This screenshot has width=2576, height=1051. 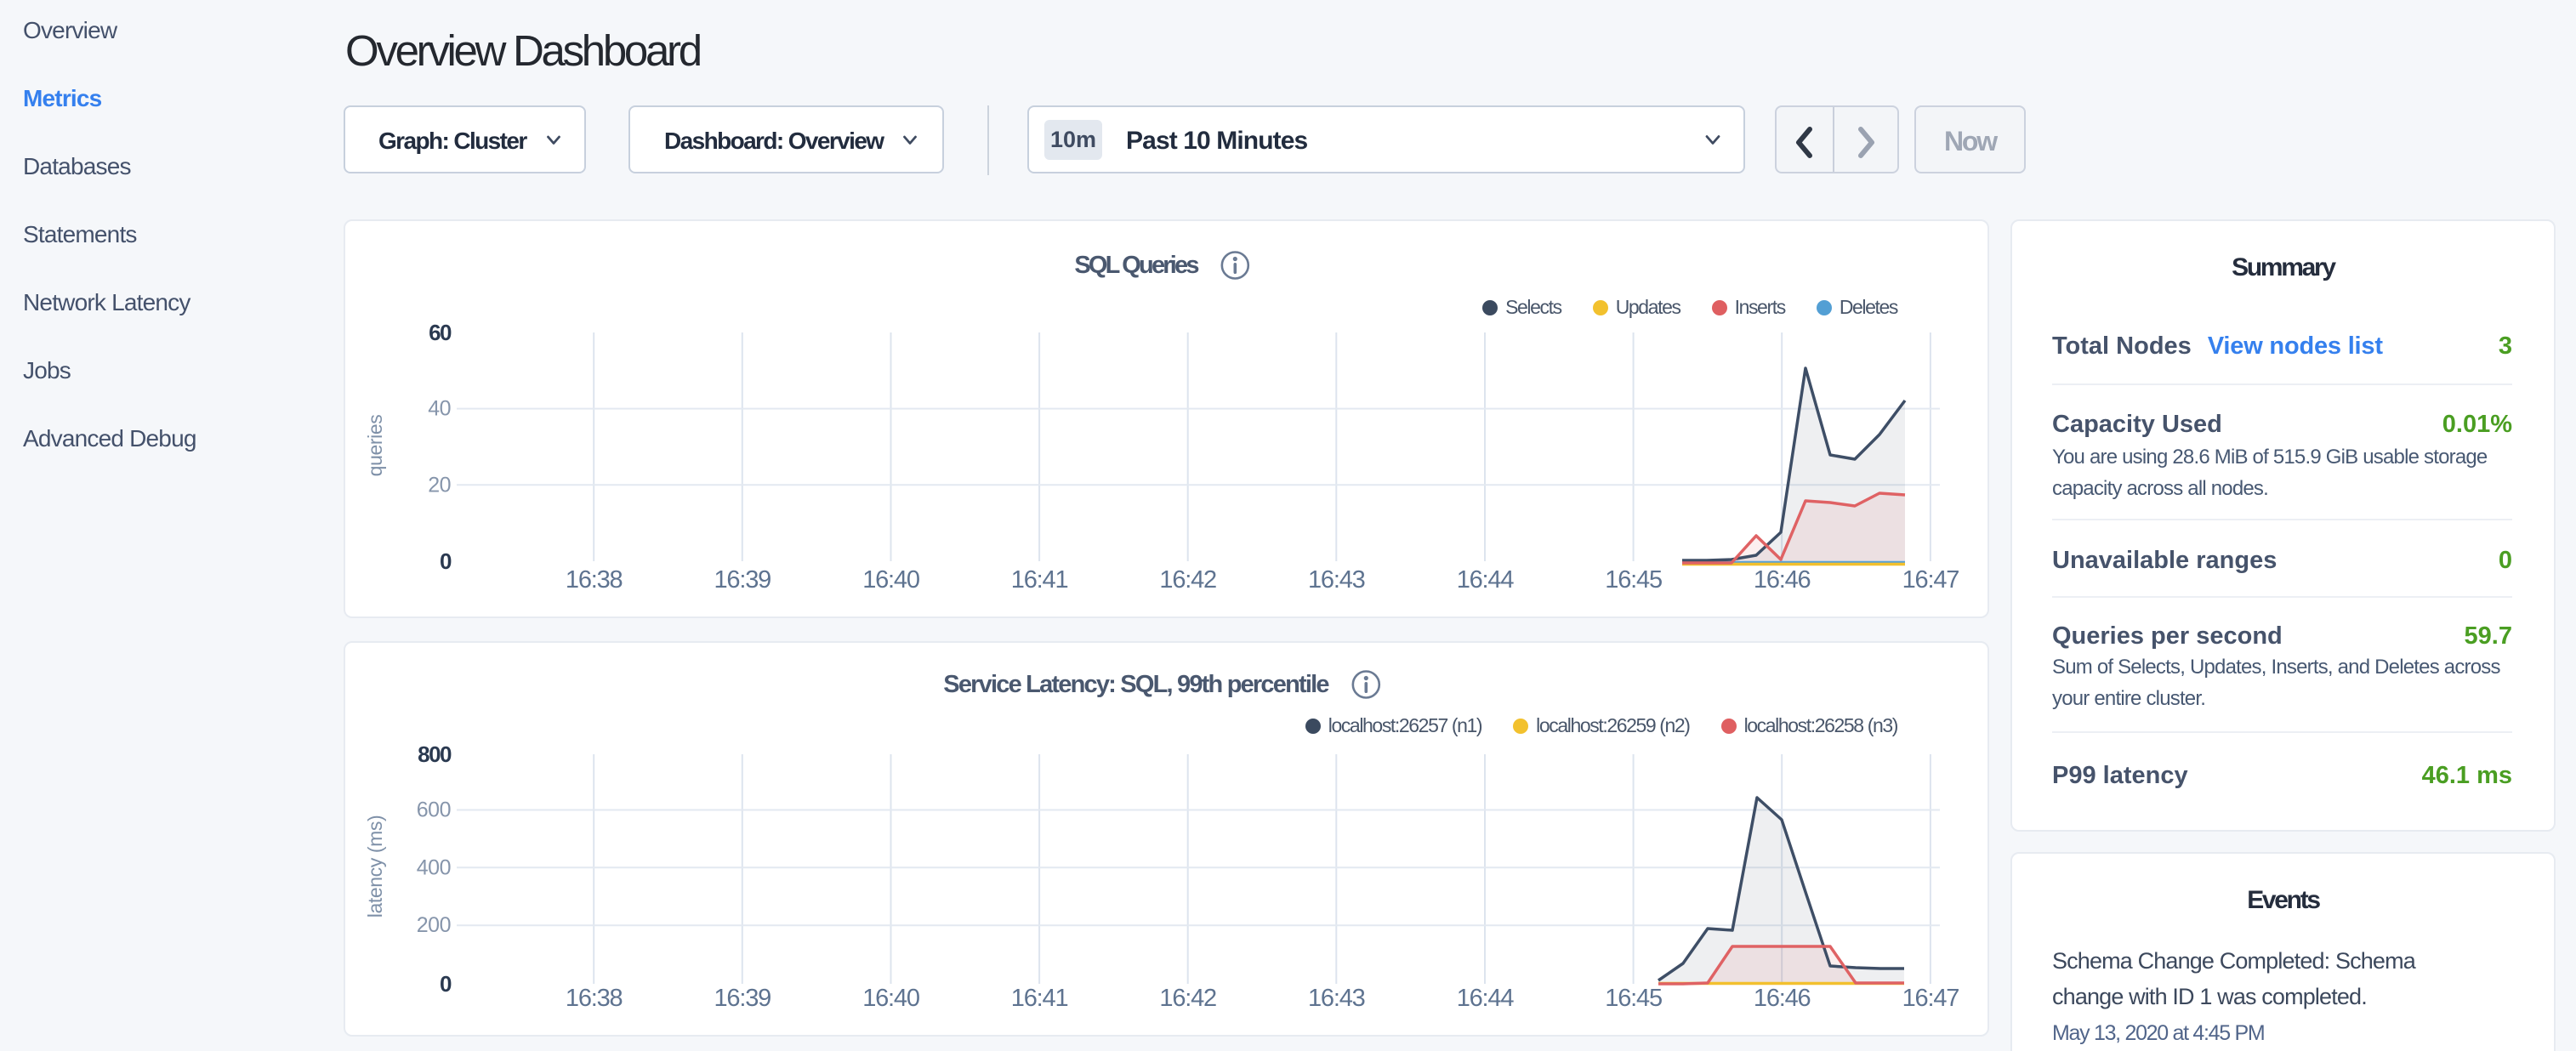 I want to click on svg-text: queries, so click(x=375, y=446).